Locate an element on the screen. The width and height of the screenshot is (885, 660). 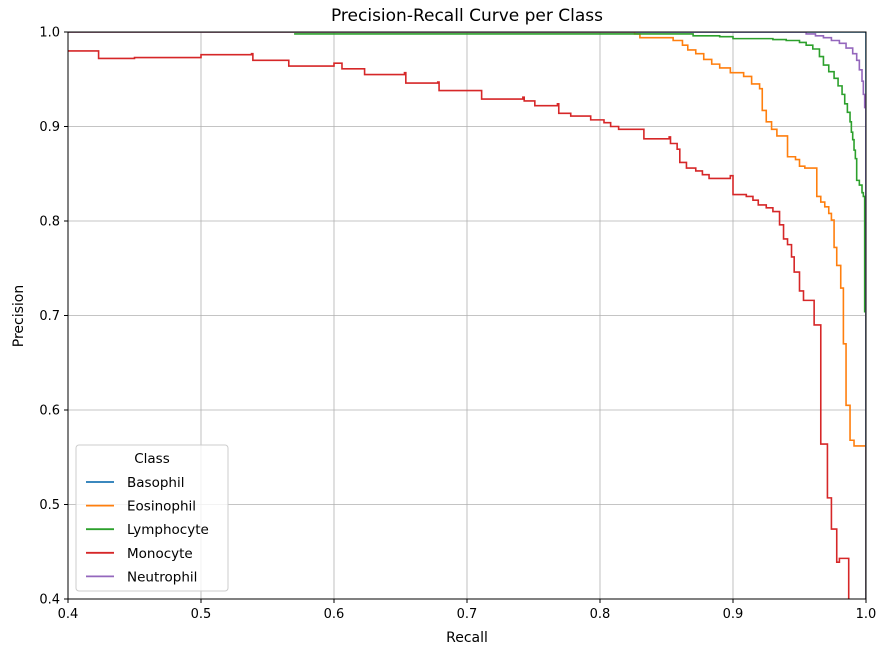
legend-label-lymphocyte: Lymphocyte is located at coordinates (168, 530).